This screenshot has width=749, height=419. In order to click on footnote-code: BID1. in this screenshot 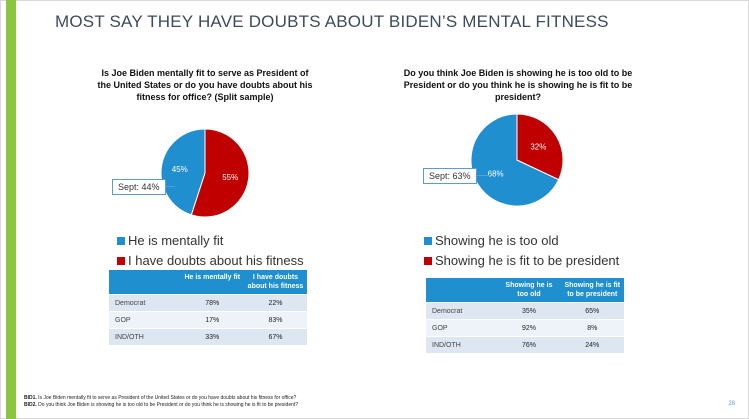, I will do `click(30, 398)`.